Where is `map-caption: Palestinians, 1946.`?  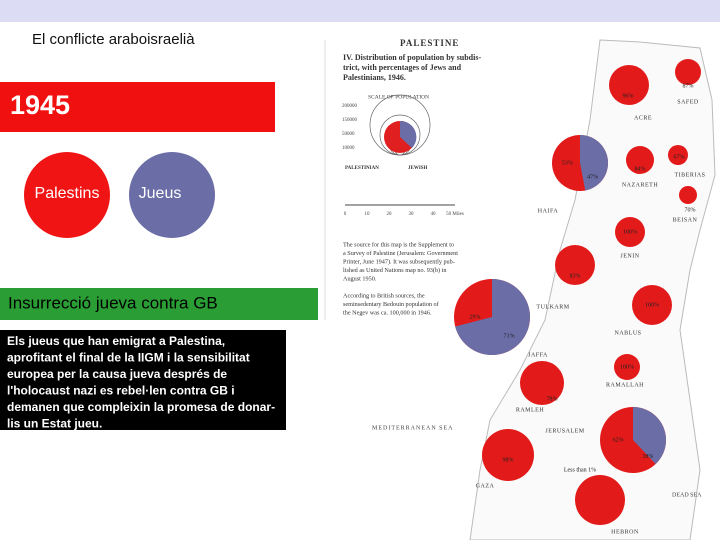 map-caption: Palestinians, 1946. is located at coordinates (374, 77).